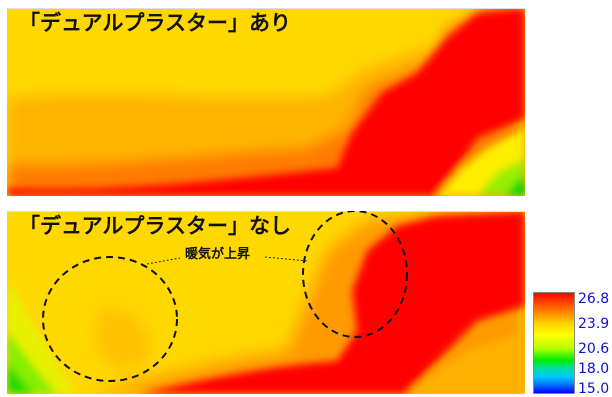  What do you see at coordinates (286, 259) in the screenshot?
I see `callout-leader-right` at bounding box center [286, 259].